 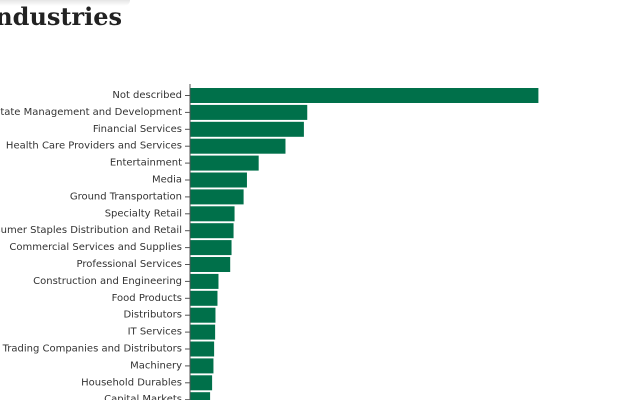 I want to click on y-tick-label-18: Capital Markets, so click(x=143, y=397).